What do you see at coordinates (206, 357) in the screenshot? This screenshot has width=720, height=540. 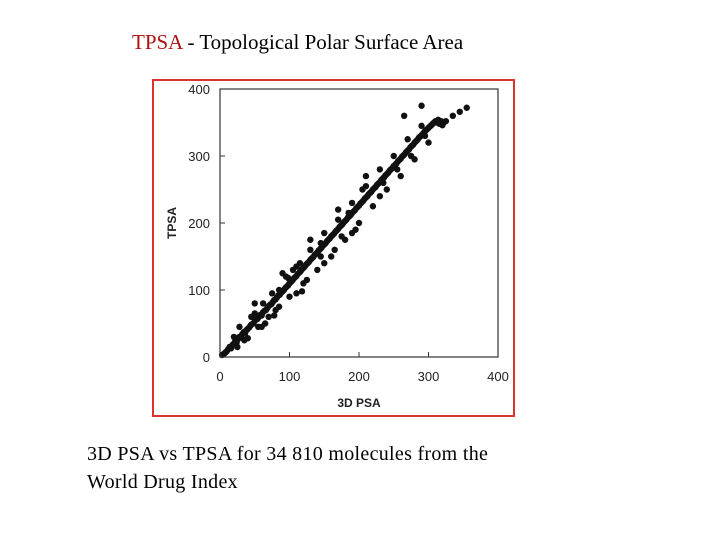 I see `y-tick-label: 0` at bounding box center [206, 357].